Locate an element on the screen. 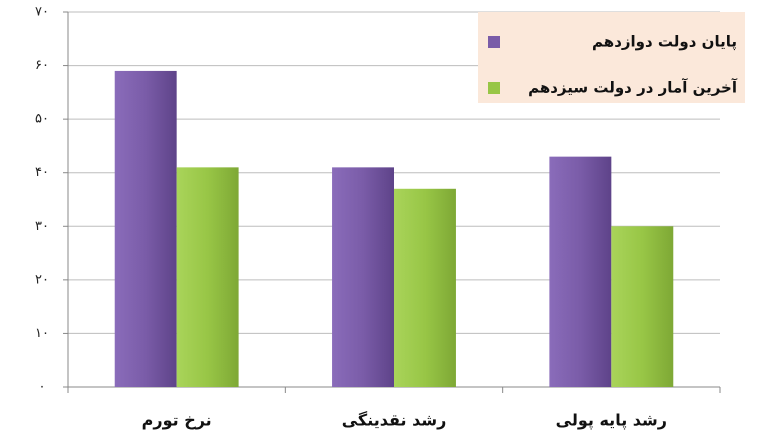 The height and width of the screenshot is (442, 762). legend-label: پایان دولت دوازدهم is located at coordinates (664, 42).